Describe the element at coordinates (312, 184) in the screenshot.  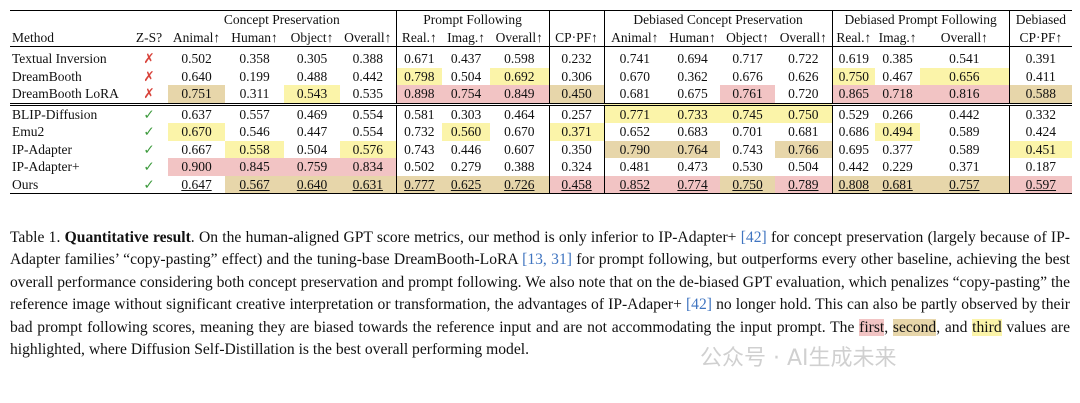
I see `value-cell: 0.640` at that location.